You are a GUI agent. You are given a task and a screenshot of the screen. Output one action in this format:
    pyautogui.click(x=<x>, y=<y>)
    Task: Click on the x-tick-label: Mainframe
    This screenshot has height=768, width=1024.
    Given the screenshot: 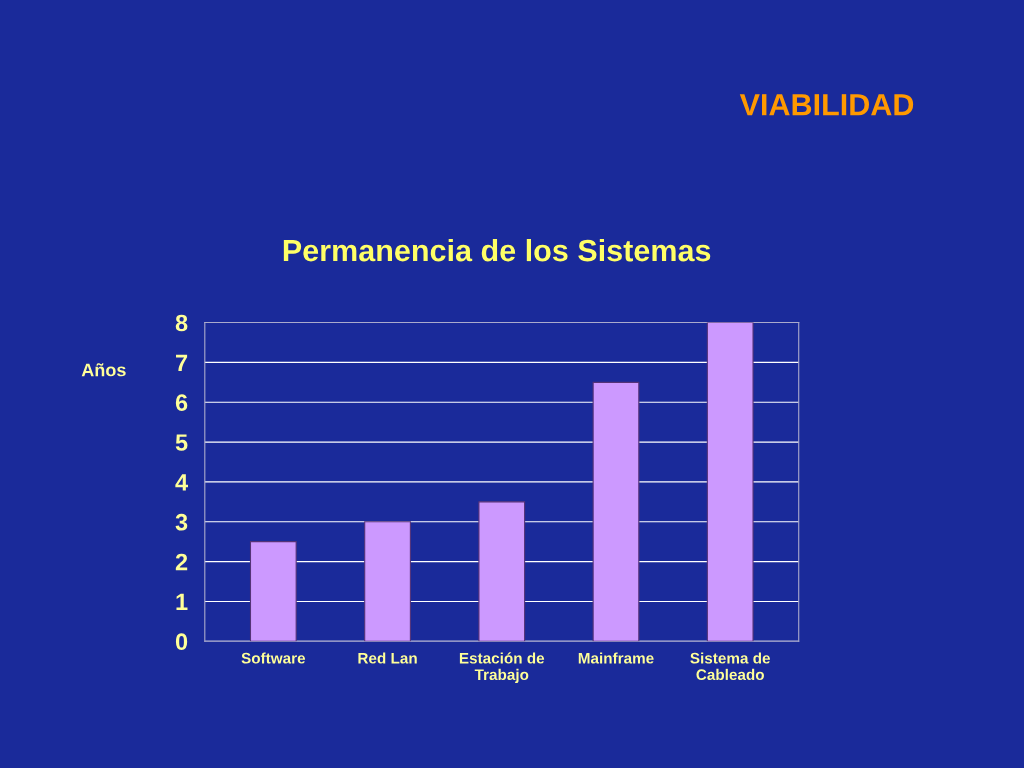 What is the action you would take?
    pyautogui.click(x=616, y=658)
    